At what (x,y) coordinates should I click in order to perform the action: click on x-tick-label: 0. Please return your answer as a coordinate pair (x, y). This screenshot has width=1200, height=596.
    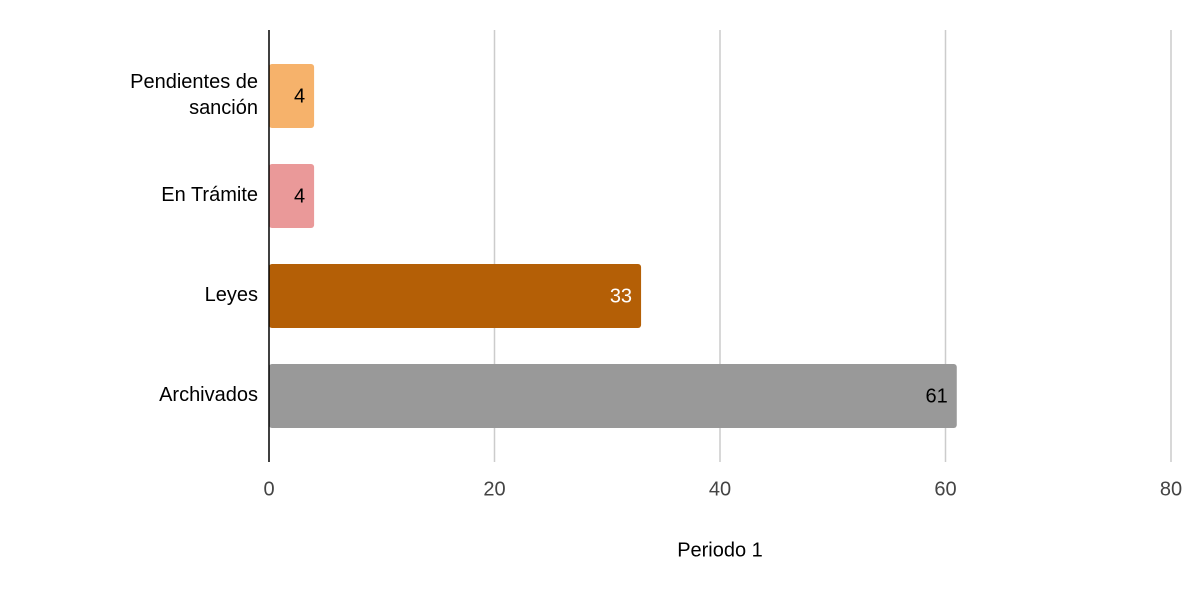
    Looking at the image, I should click on (268, 489).